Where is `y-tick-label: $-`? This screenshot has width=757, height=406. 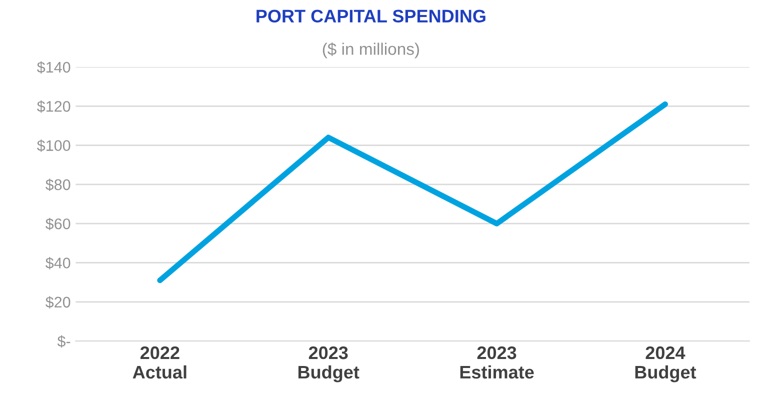 y-tick-label: $- is located at coordinates (63, 341).